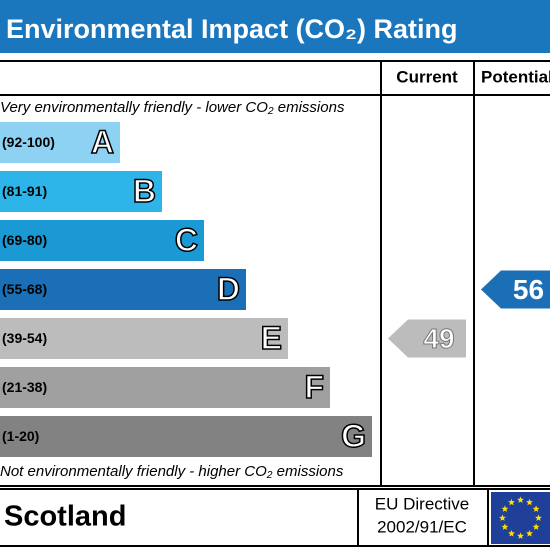  I want to click on band-range: (69-80), so click(24, 240).